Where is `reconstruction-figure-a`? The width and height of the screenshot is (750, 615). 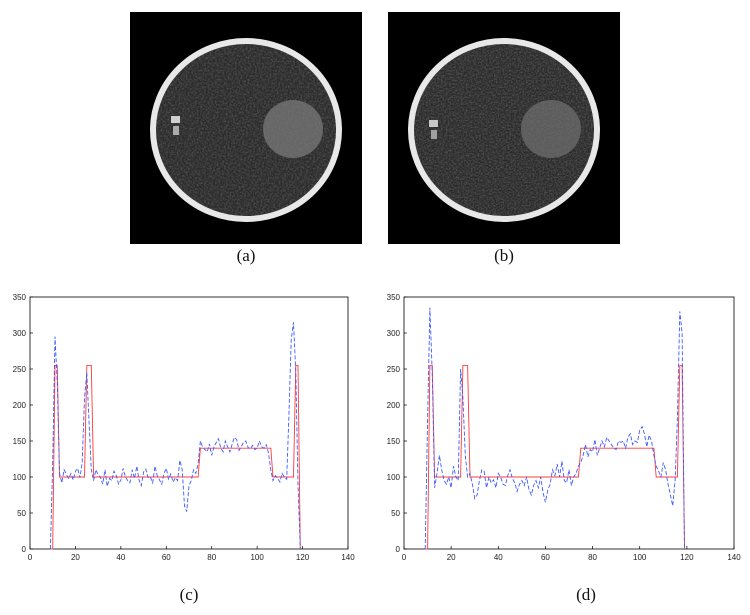 reconstruction-figure-a is located at coordinates (246, 130).